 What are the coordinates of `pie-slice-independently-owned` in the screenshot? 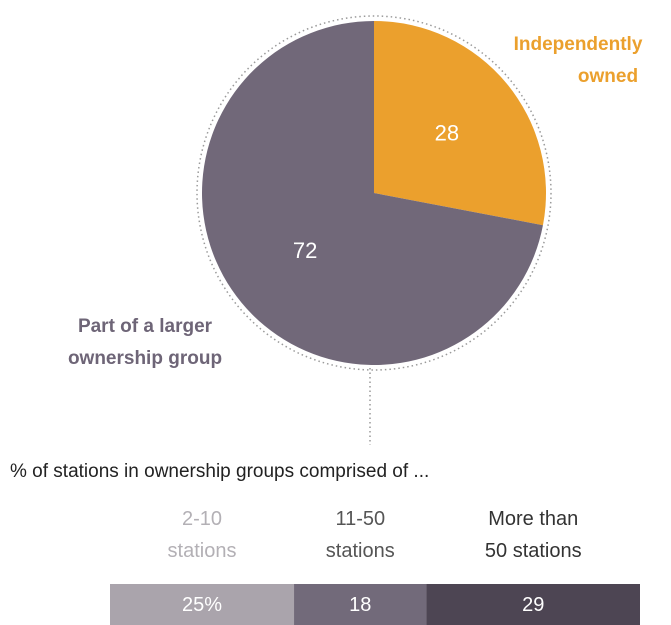 It's located at (460, 123).